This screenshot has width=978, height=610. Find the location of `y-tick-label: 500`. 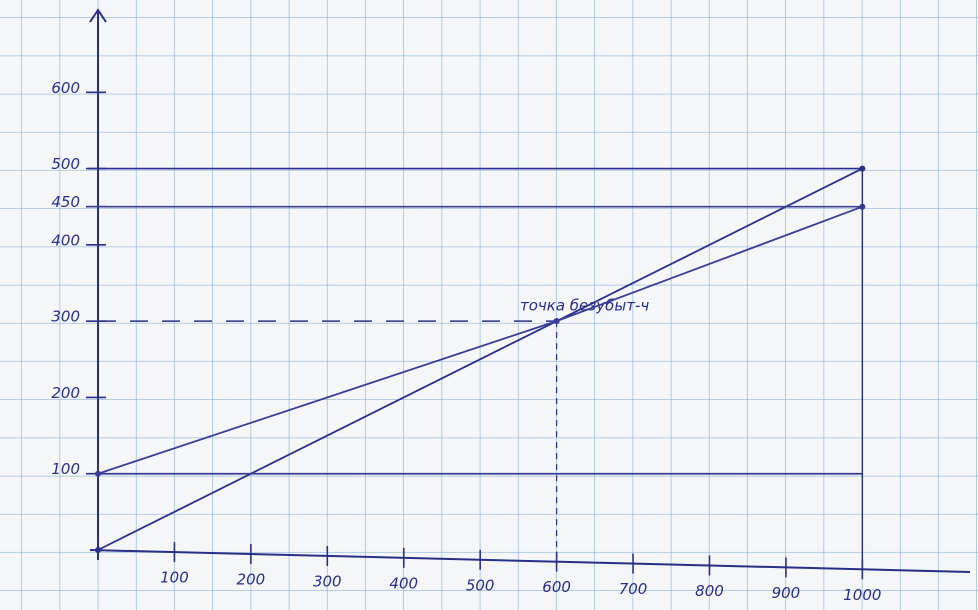

y-tick-label: 500 is located at coordinates (65, 164).